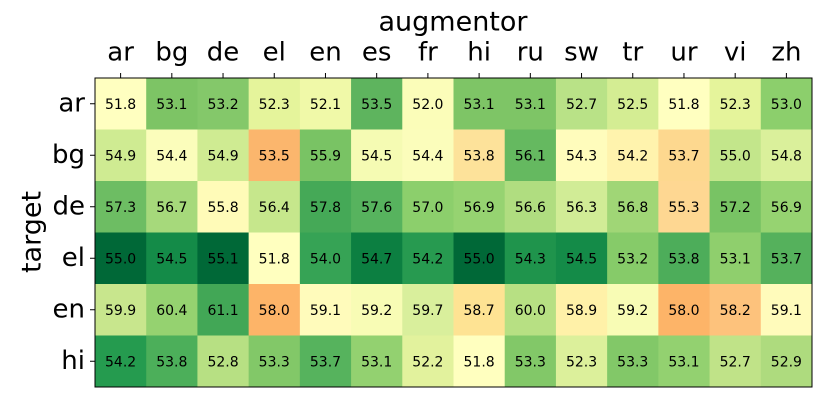 The height and width of the screenshot is (405, 830). I want to click on cell-label: 55.8, so click(222, 208).